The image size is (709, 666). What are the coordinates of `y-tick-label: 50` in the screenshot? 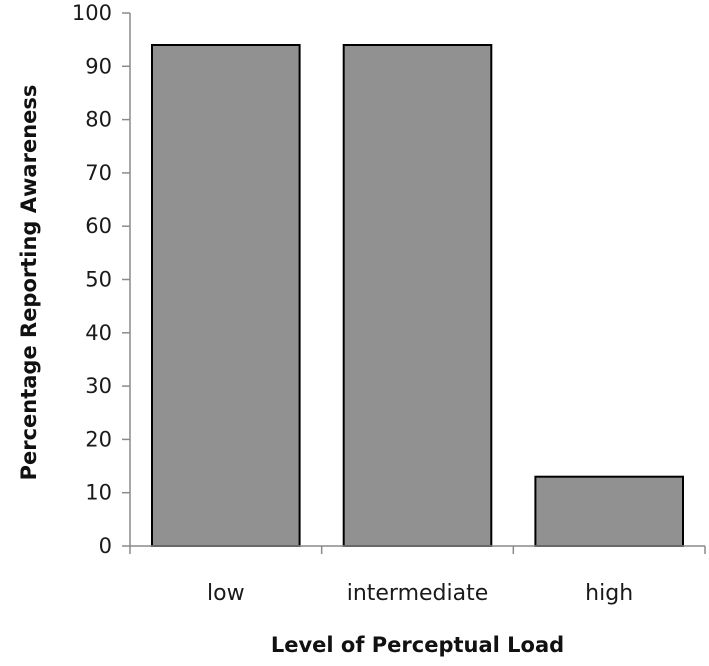 It's located at (98, 280).